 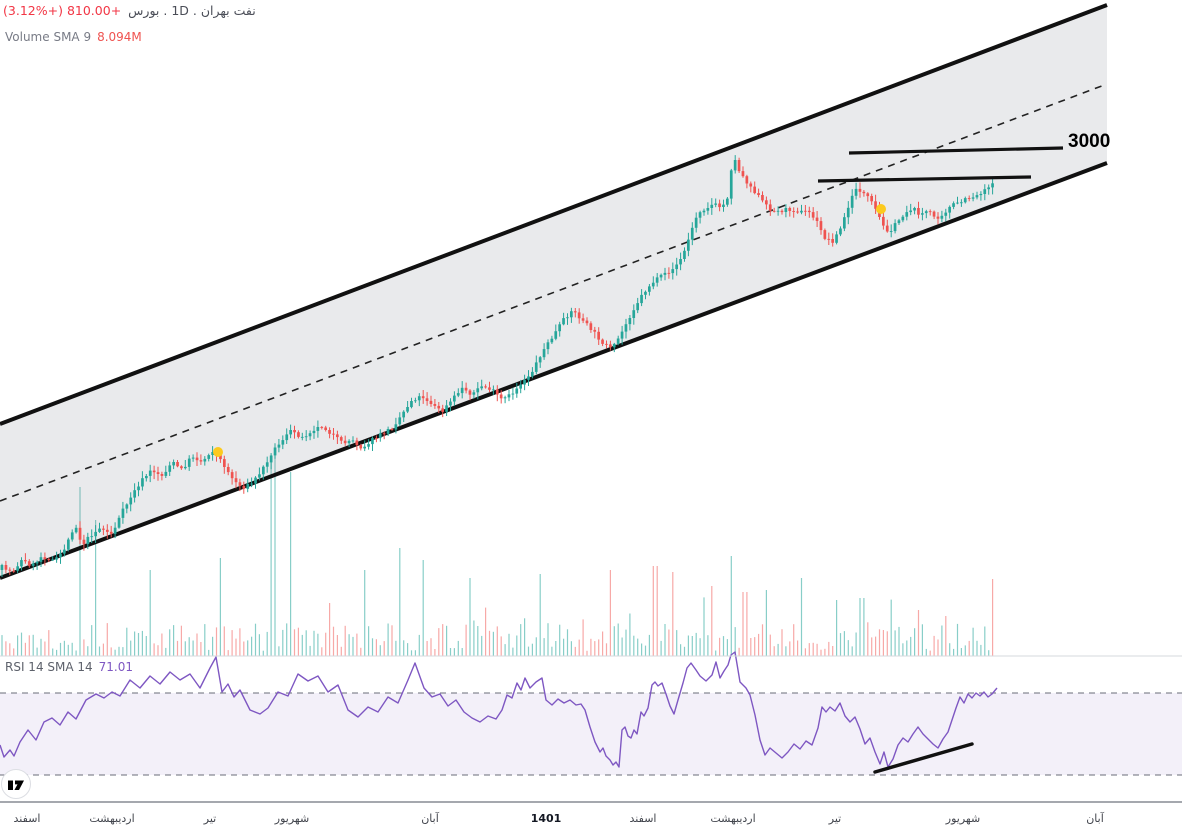 What do you see at coordinates (49, 667) in the screenshot?
I see `rsi-label: RSI 14 SMA 14` at bounding box center [49, 667].